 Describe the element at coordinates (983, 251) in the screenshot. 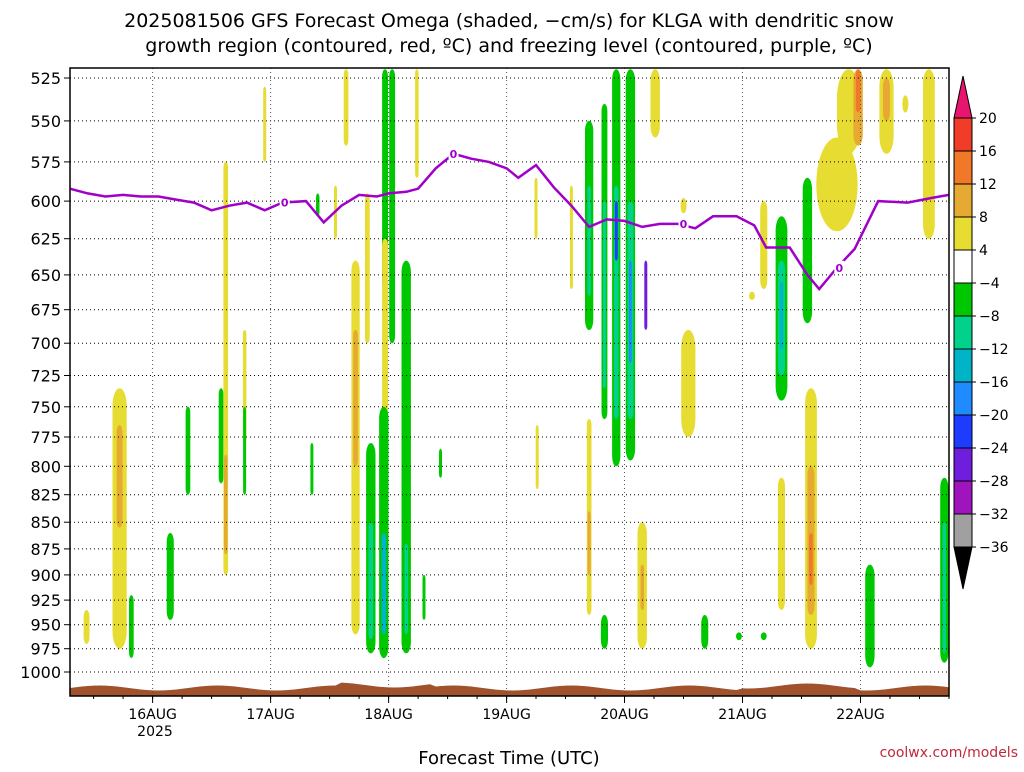

I see `colorbar-label-4: 4` at that location.